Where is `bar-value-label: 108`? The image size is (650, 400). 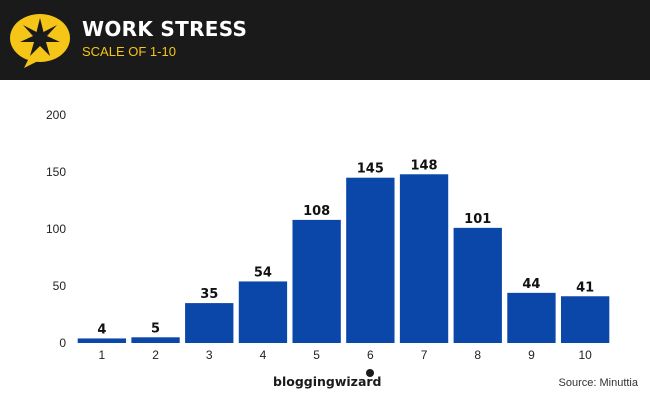 bar-value-label: 108 is located at coordinates (316, 211).